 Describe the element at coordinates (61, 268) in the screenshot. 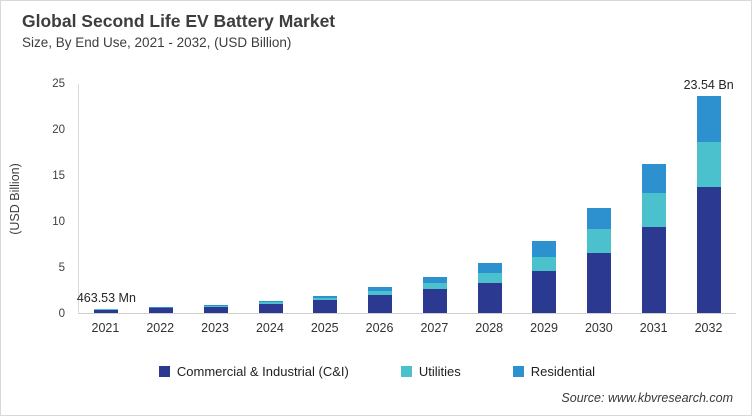

I see `y-tick-5: 5` at that location.